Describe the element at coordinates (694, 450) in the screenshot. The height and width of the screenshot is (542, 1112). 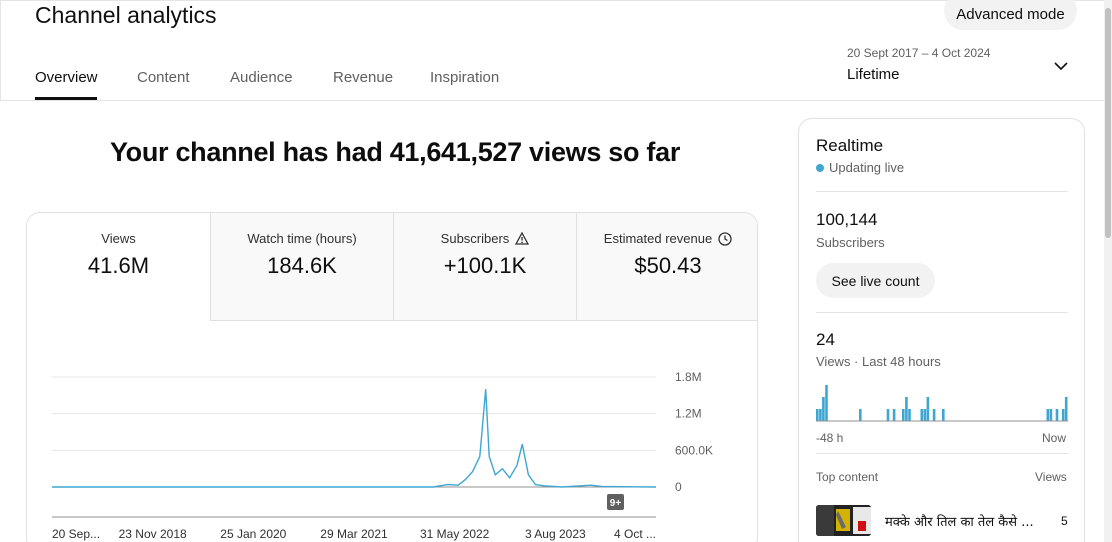
I see `y-tick-label: 600.0K` at that location.